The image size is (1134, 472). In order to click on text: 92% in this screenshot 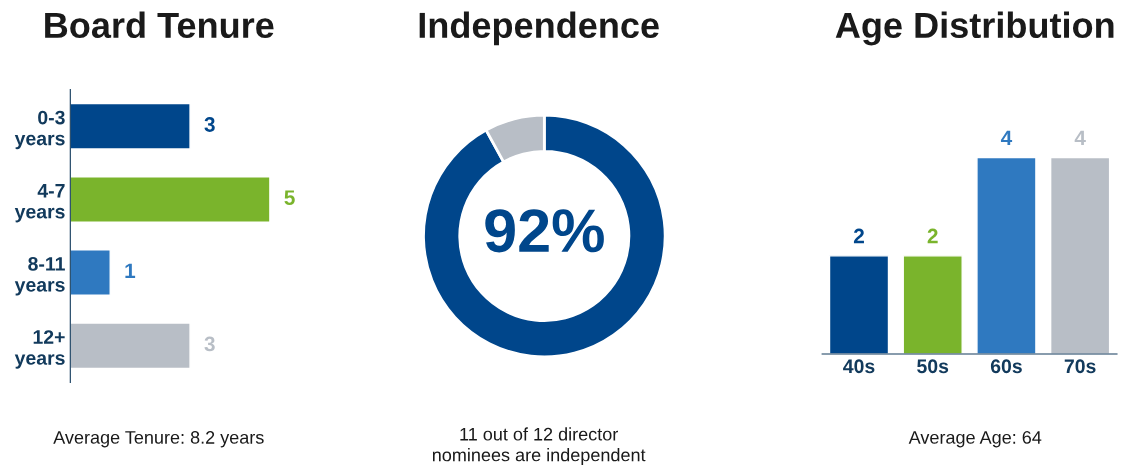, I will do `click(544, 231)`.